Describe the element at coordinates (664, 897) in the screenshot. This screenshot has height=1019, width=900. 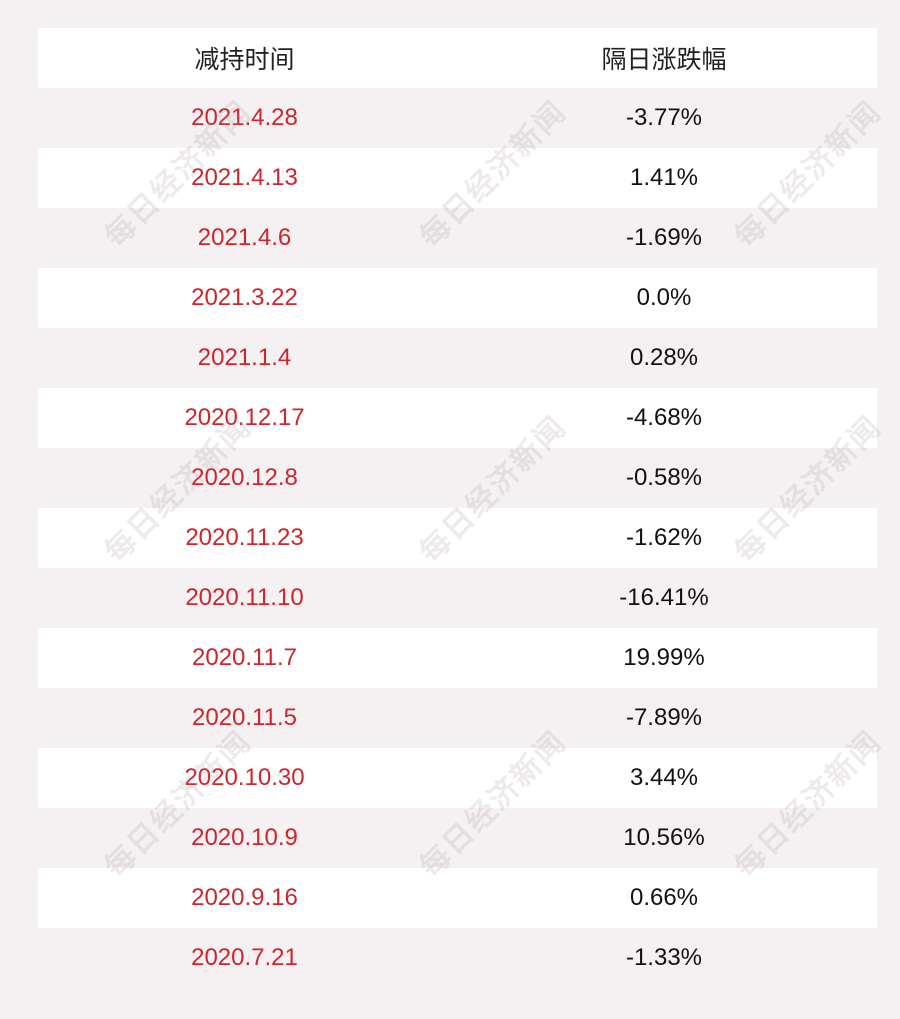
I see `change-cell: 0.66%` at that location.